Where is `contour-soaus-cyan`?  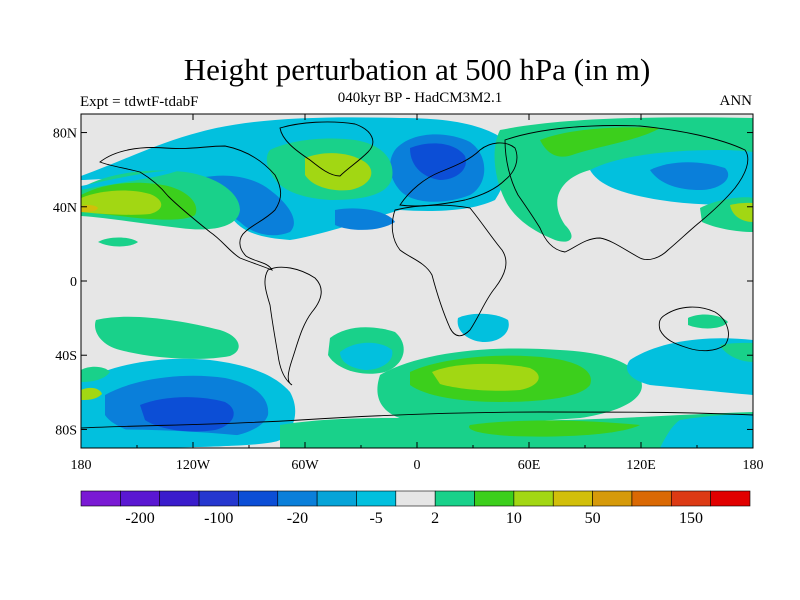 contour-soaus-cyan is located at coordinates (689, 366).